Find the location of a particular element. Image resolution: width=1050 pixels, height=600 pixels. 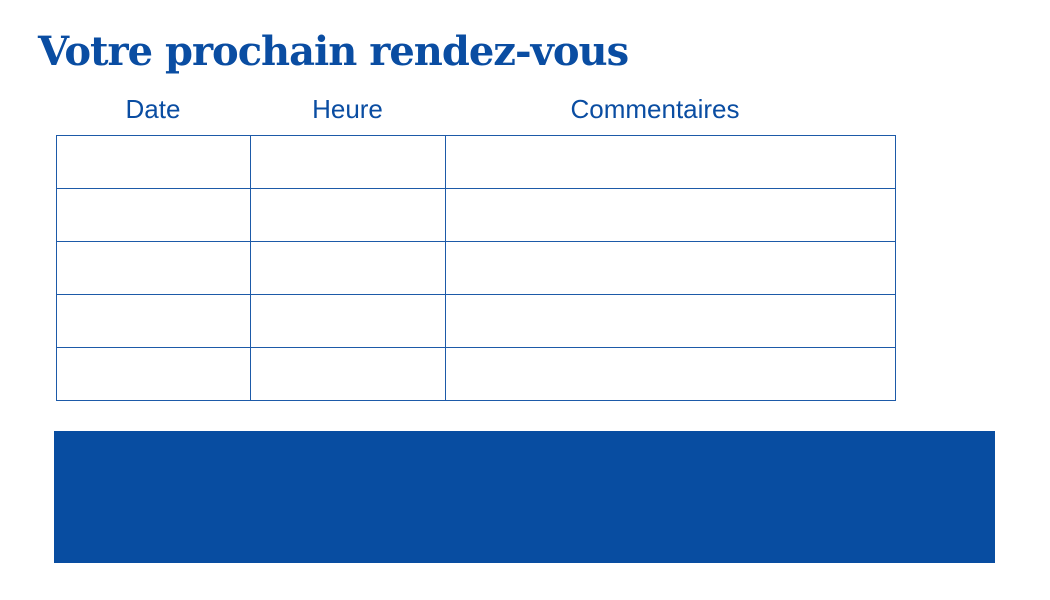

header-time: Heure is located at coordinates (347, 109).